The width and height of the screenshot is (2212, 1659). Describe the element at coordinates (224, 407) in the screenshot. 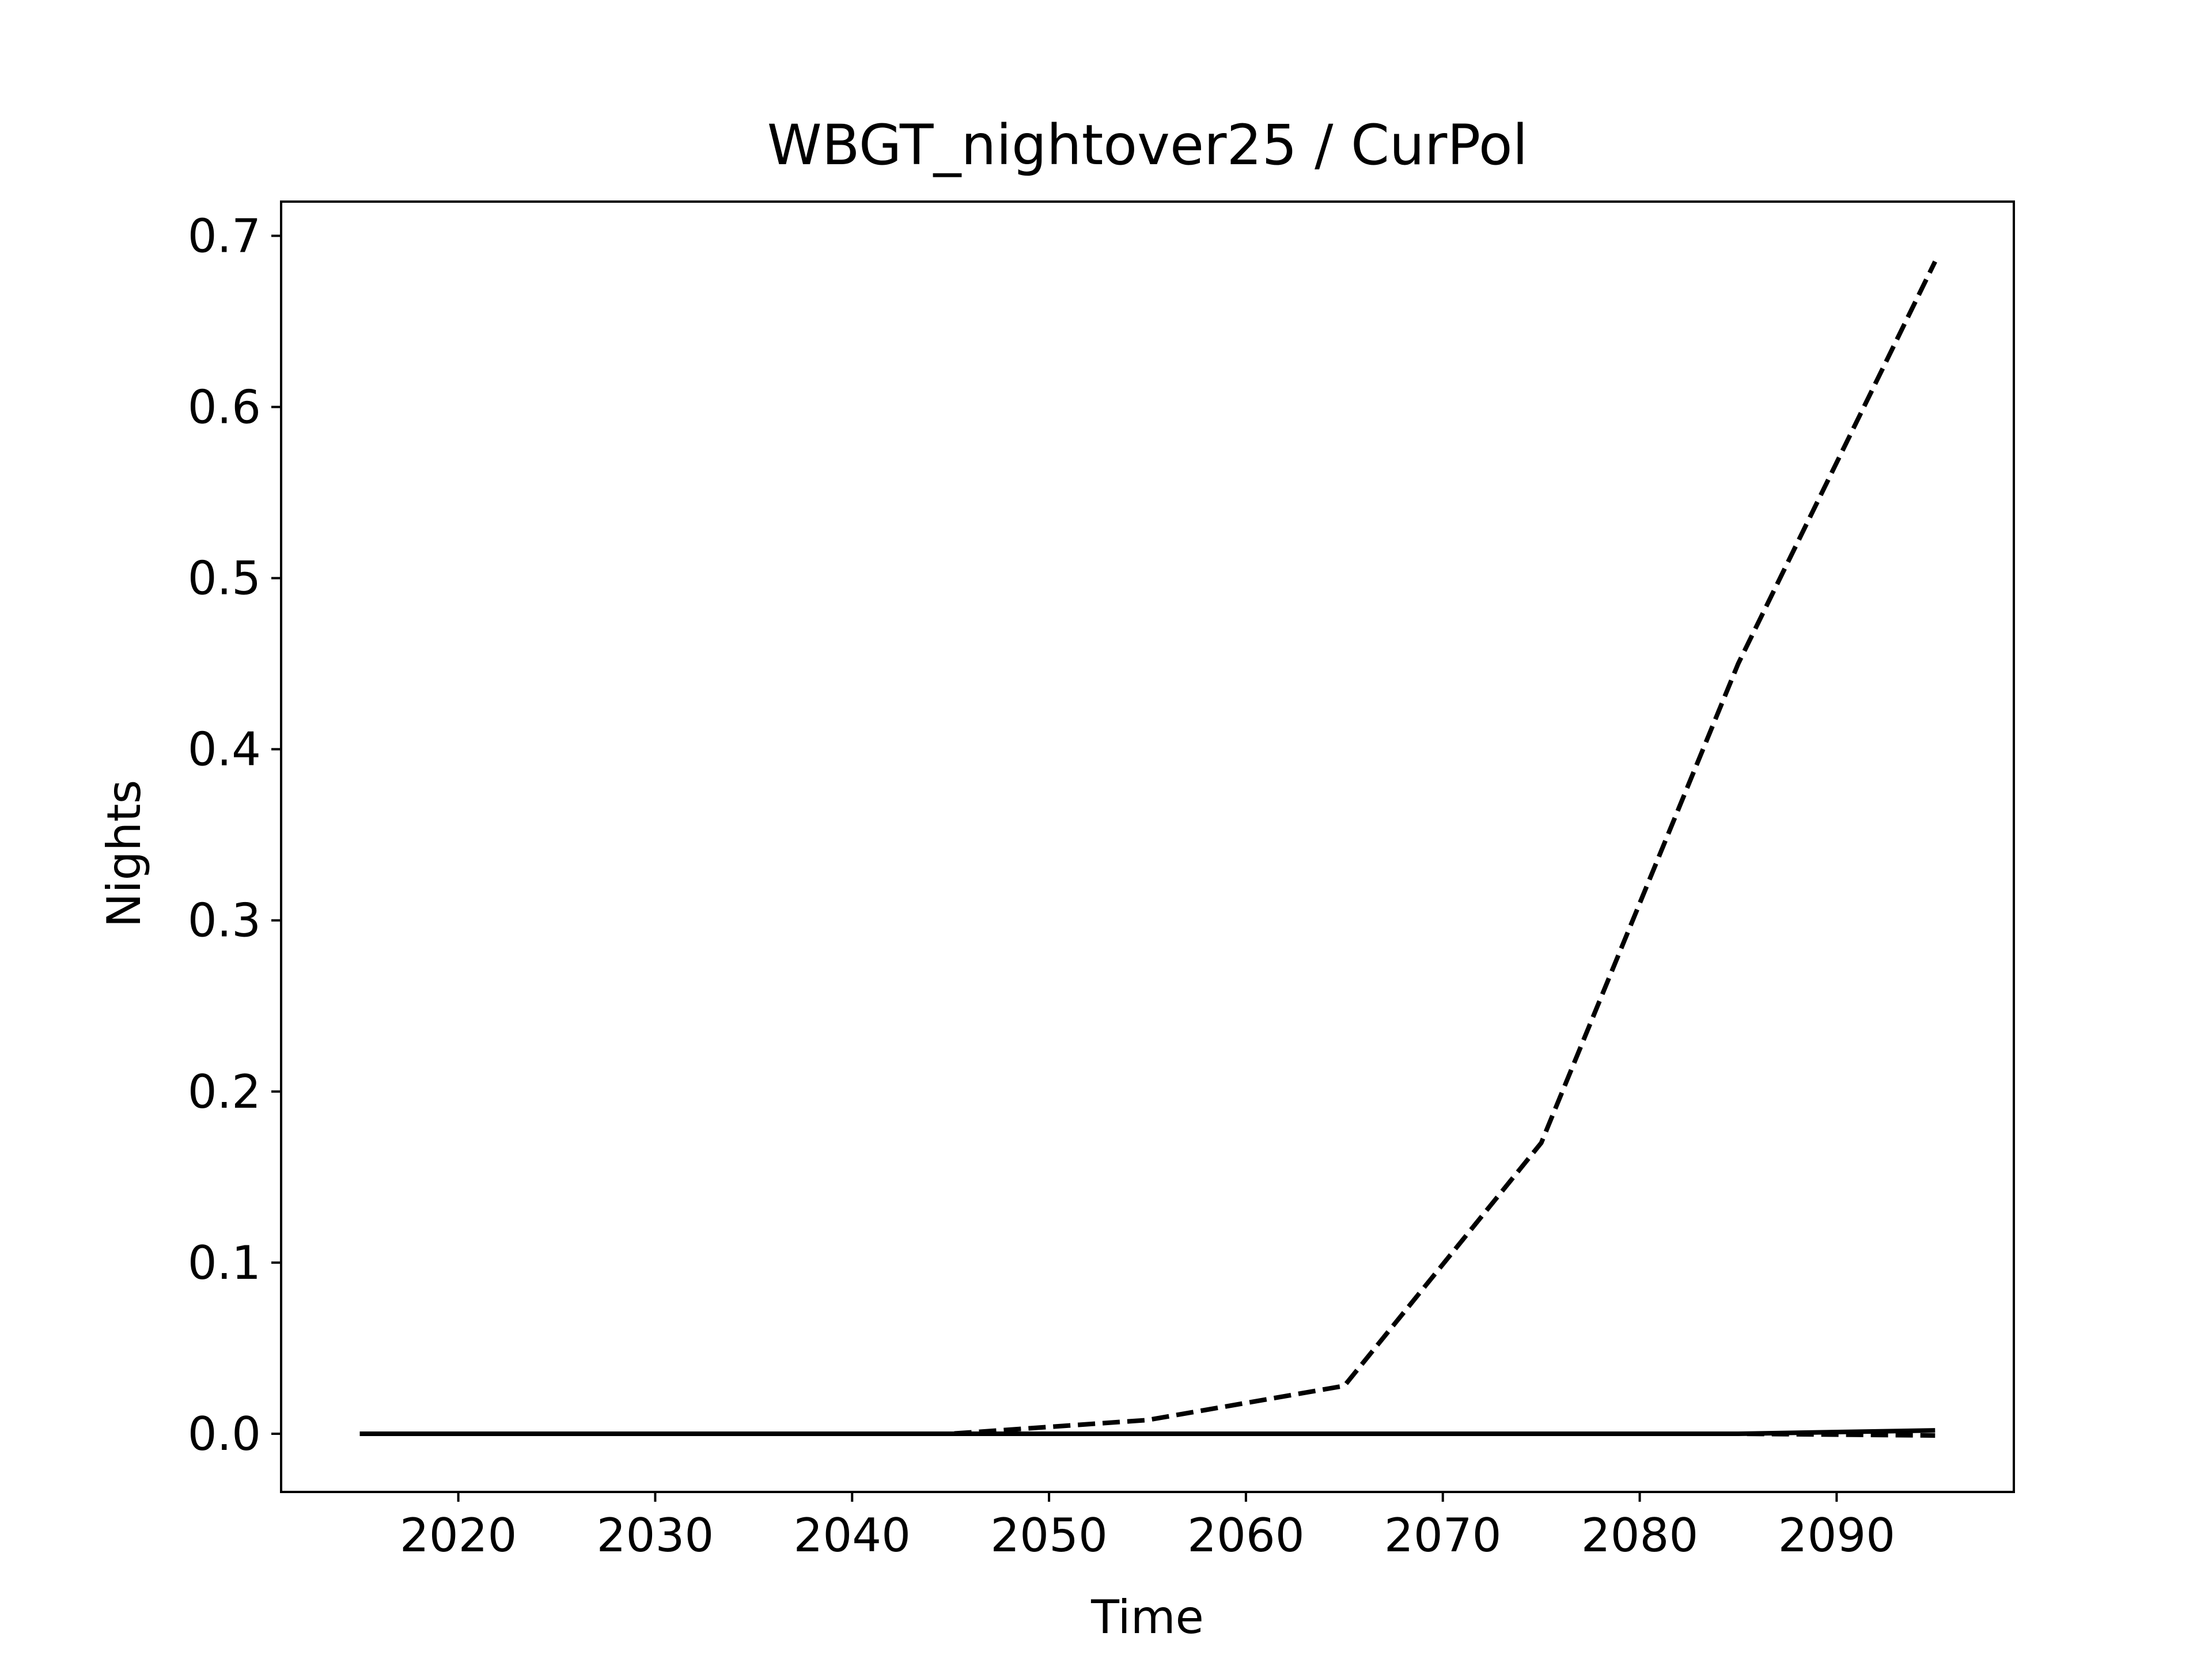

I see `y-tick-label: 0.6` at that location.